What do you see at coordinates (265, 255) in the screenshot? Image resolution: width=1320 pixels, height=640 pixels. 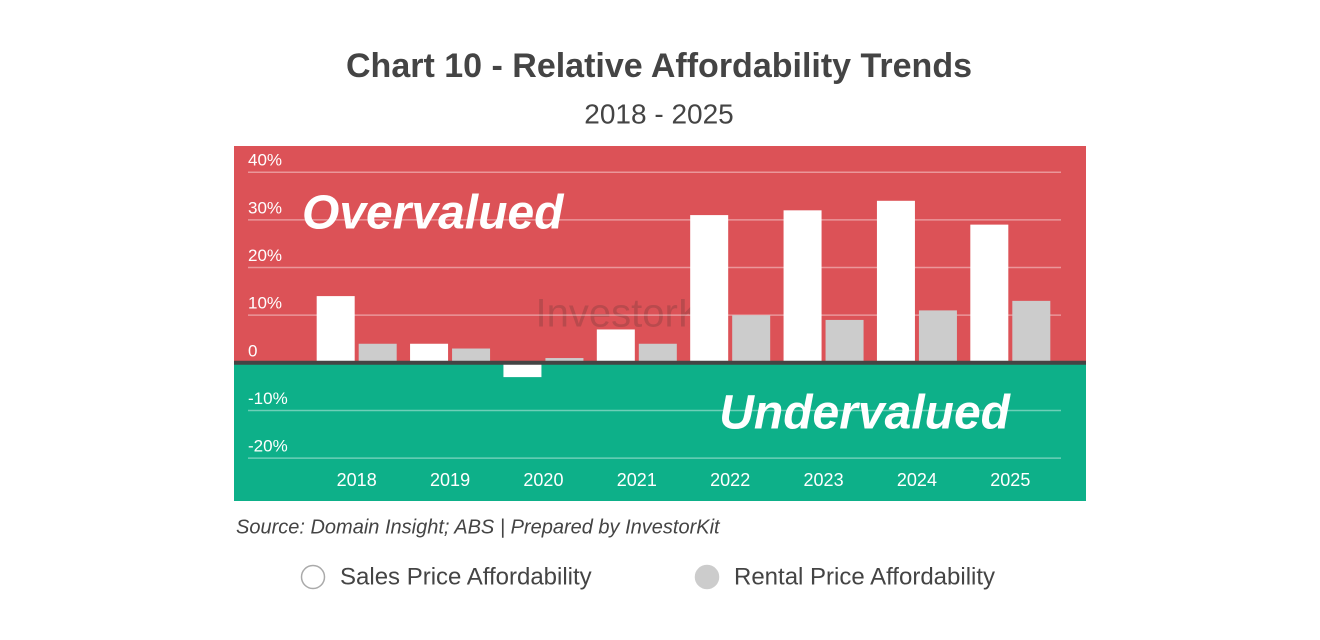 I see `y-tick-label: 20%` at bounding box center [265, 255].